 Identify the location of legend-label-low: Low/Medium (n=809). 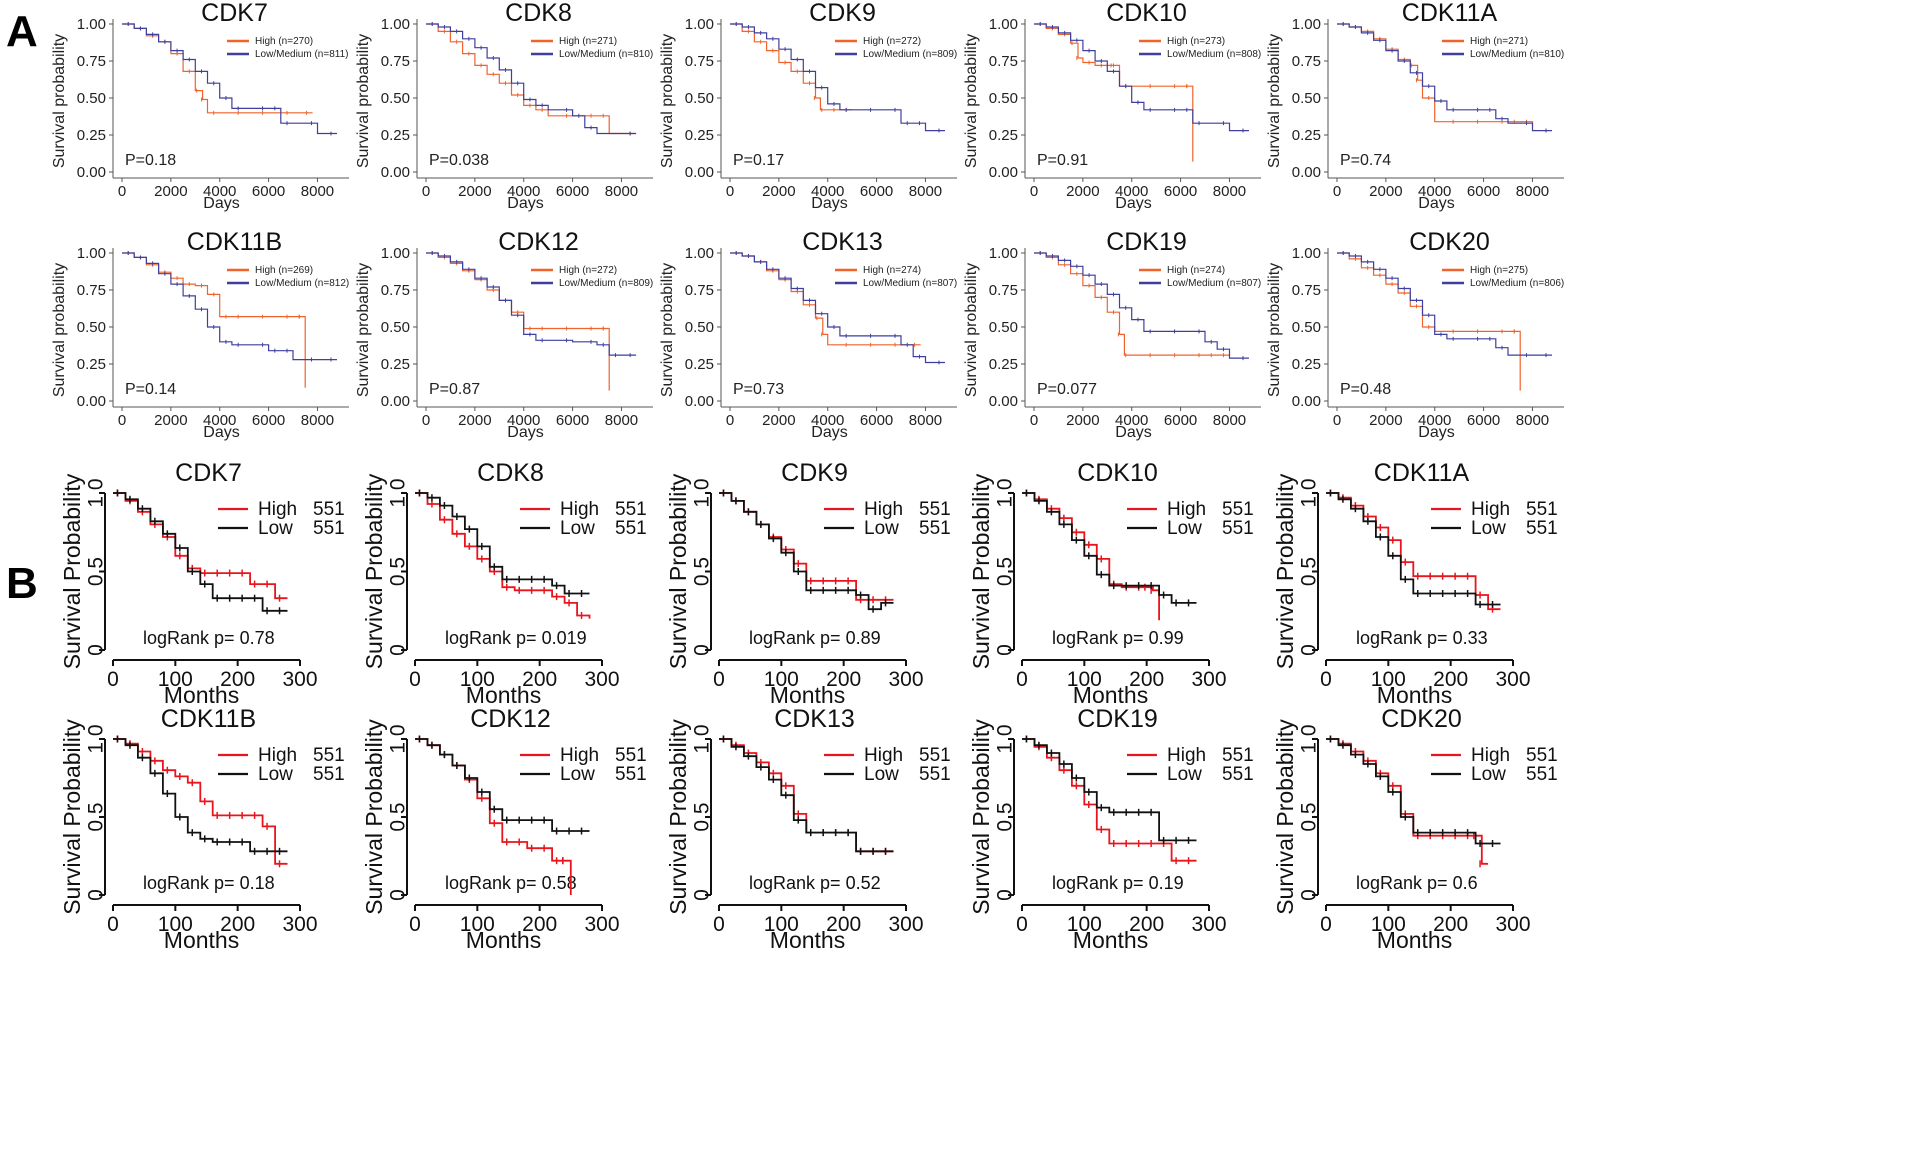
(606, 283).